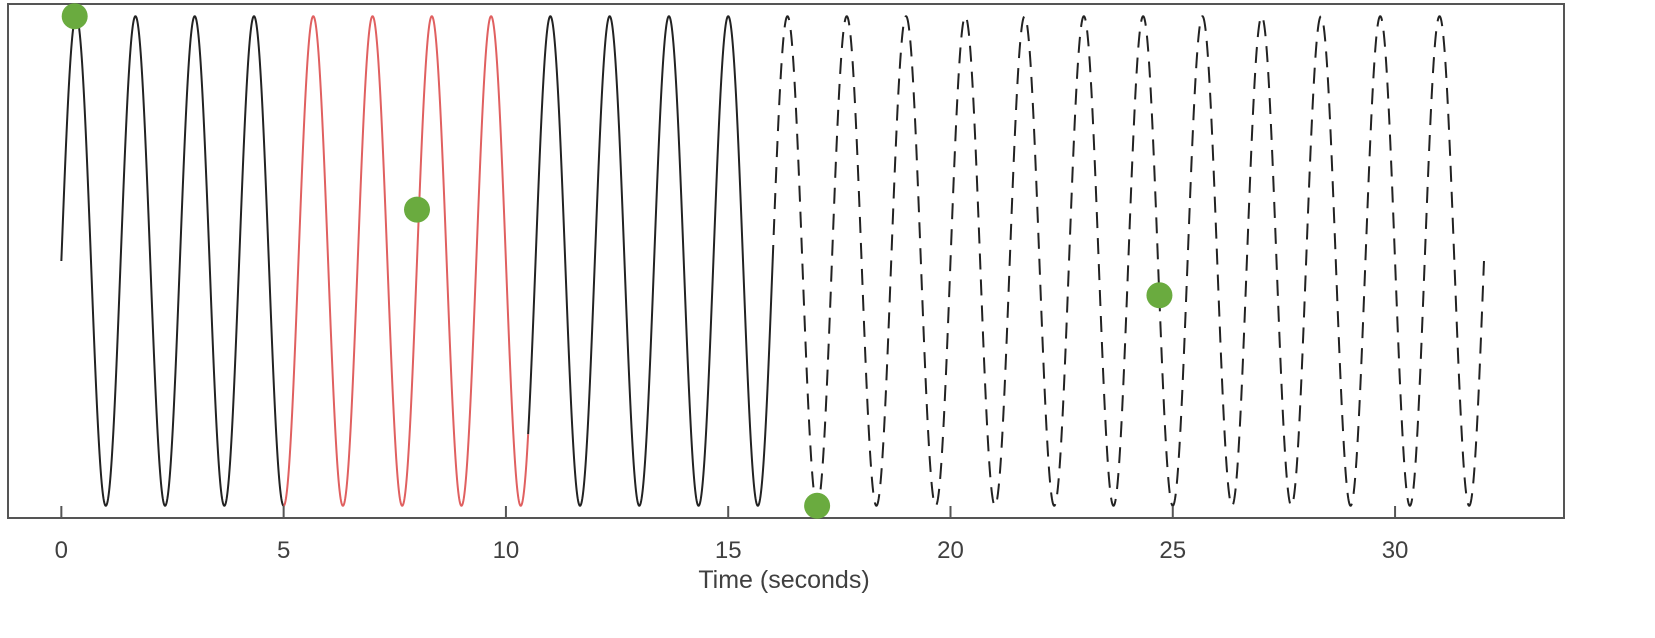 The width and height of the screenshot is (1655, 638). Describe the element at coordinates (283, 550) in the screenshot. I see `x-tick-label: 5` at that location.